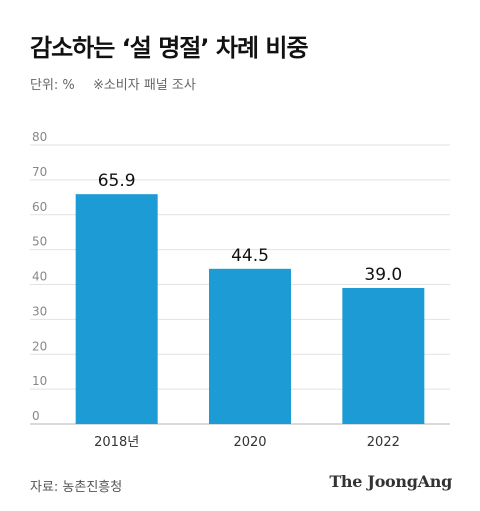  I want to click on publisher-logo: The JoongAng, so click(390, 481).